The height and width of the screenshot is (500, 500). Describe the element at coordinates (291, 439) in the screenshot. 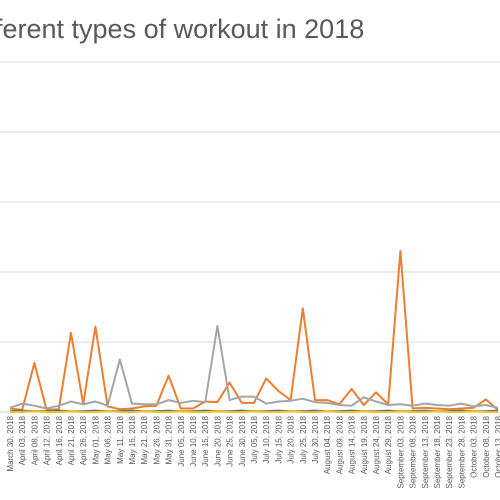

I see `x-tick-label: July 20, 2018` at that location.